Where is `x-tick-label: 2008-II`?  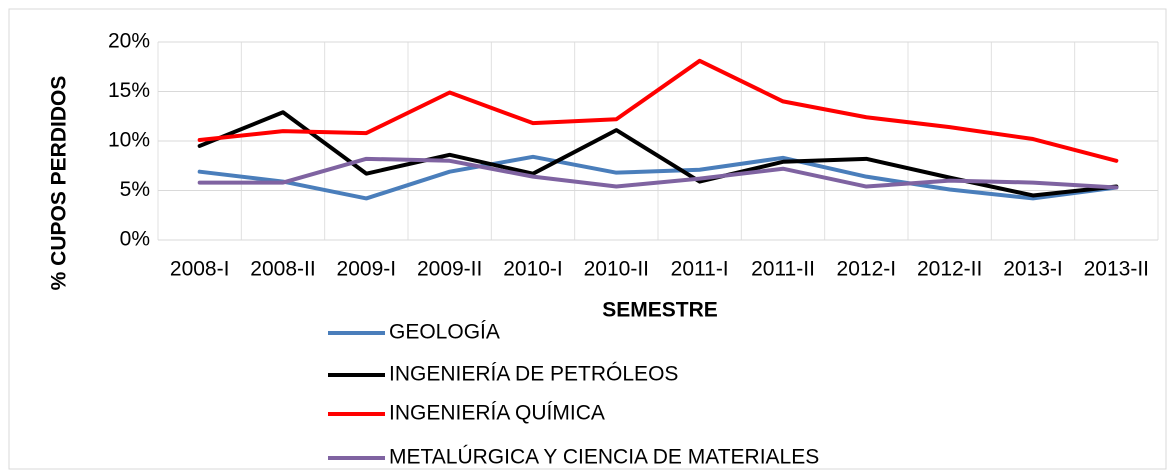
x-tick-label: 2008-II is located at coordinates (282, 269).